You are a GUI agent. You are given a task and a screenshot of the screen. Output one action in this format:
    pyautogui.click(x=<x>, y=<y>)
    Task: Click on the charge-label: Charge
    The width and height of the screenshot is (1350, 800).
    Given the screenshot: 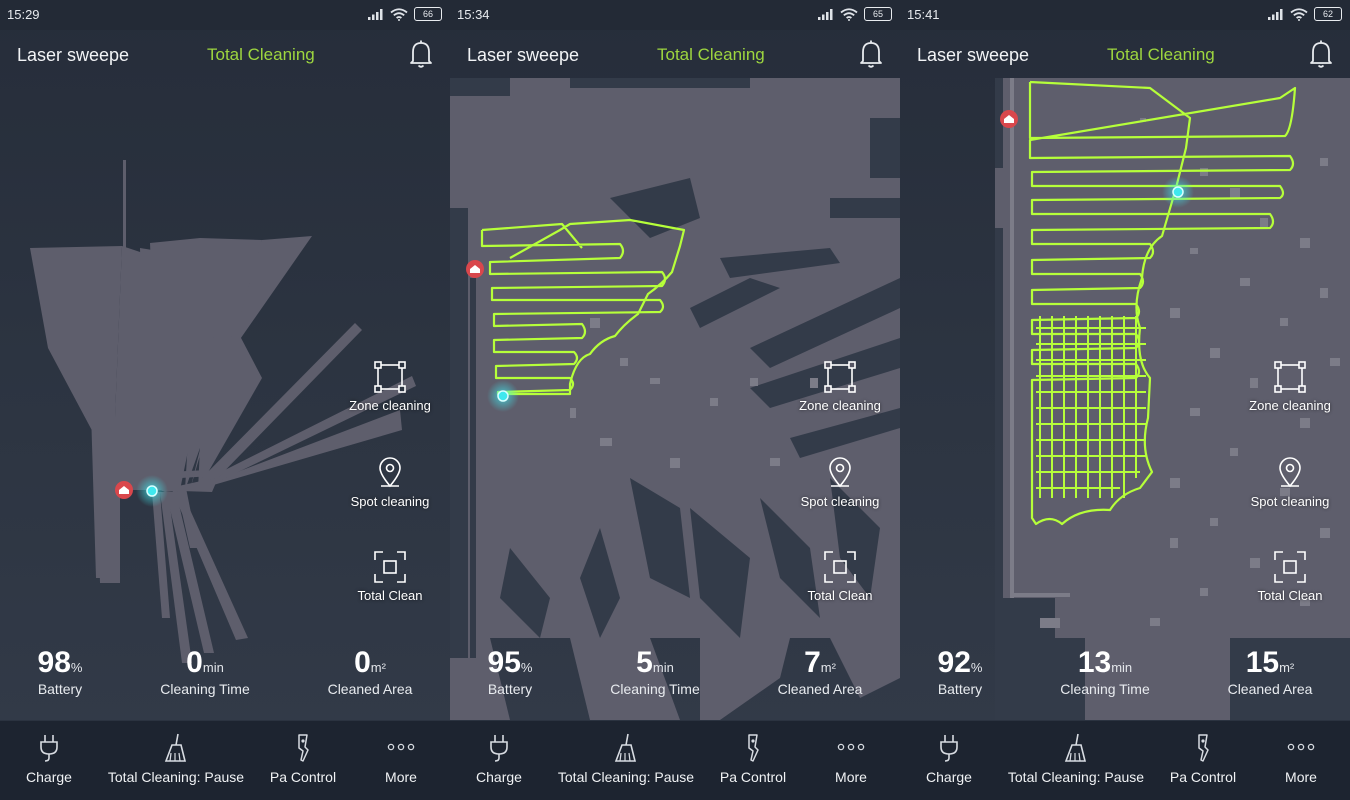 What is the action you would take?
    pyautogui.click(x=949, y=777)
    